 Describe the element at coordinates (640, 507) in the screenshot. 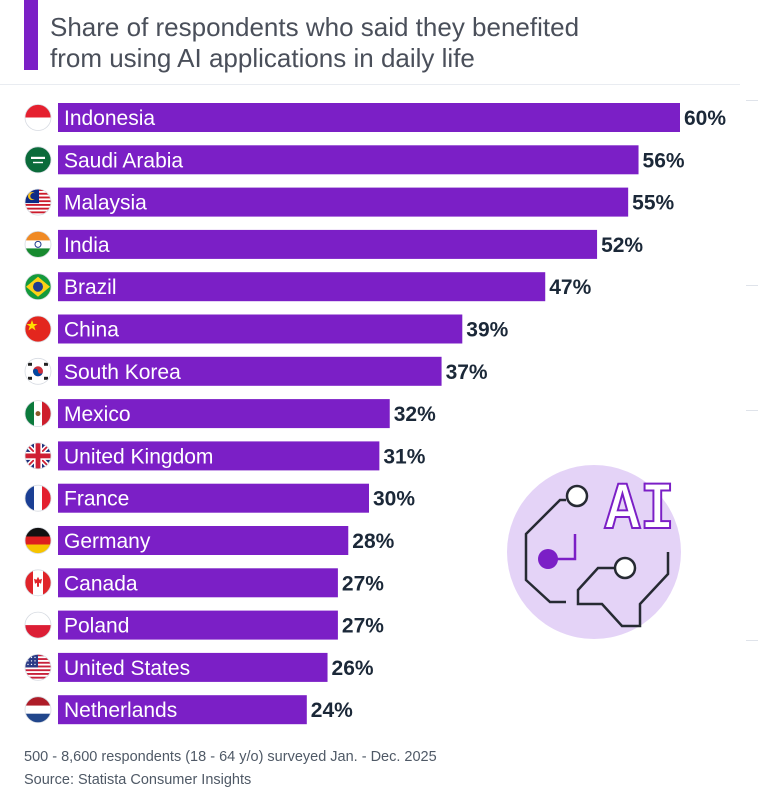

I see `ai-illustration-text: AI` at that location.